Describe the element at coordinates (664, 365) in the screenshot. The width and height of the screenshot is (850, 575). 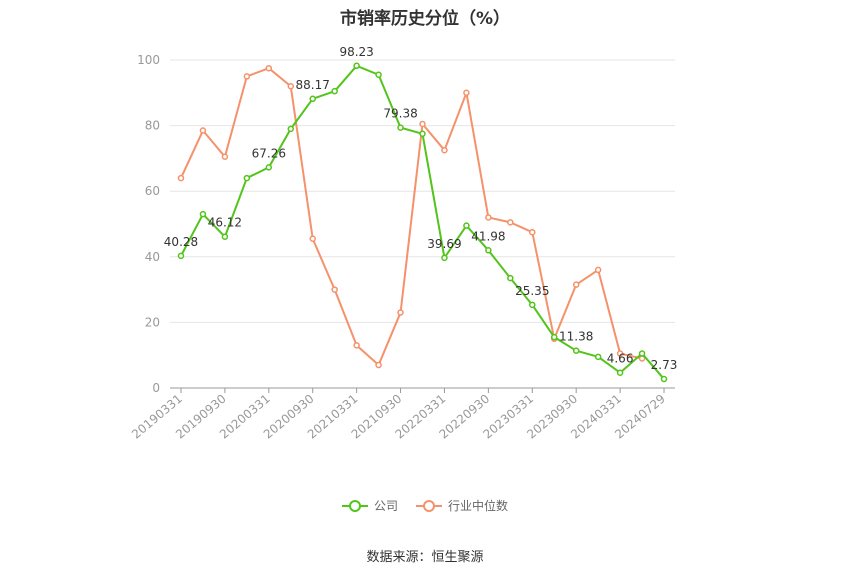
I see `data-label: 2.73` at that location.